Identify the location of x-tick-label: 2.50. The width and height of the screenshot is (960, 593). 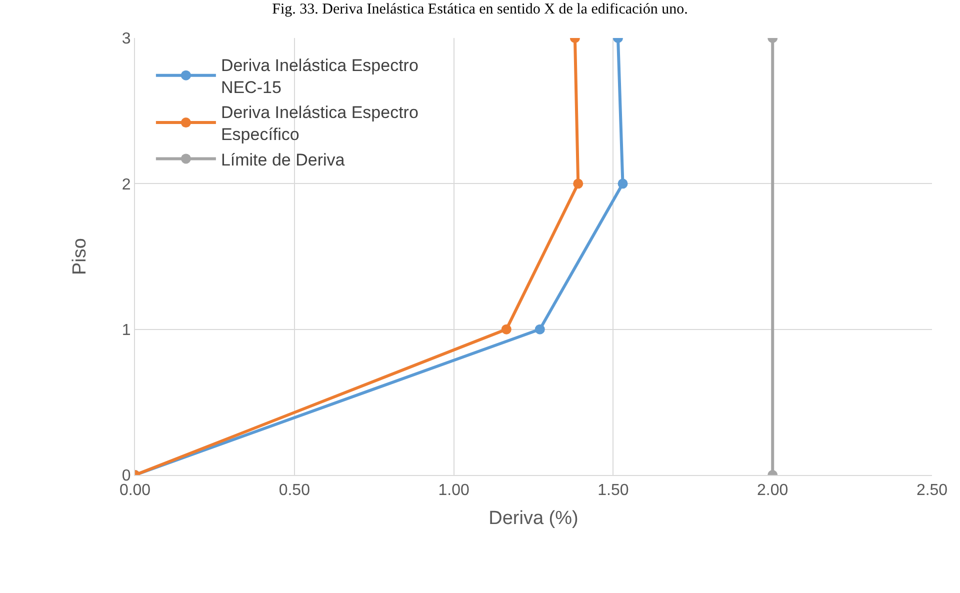
(932, 491).